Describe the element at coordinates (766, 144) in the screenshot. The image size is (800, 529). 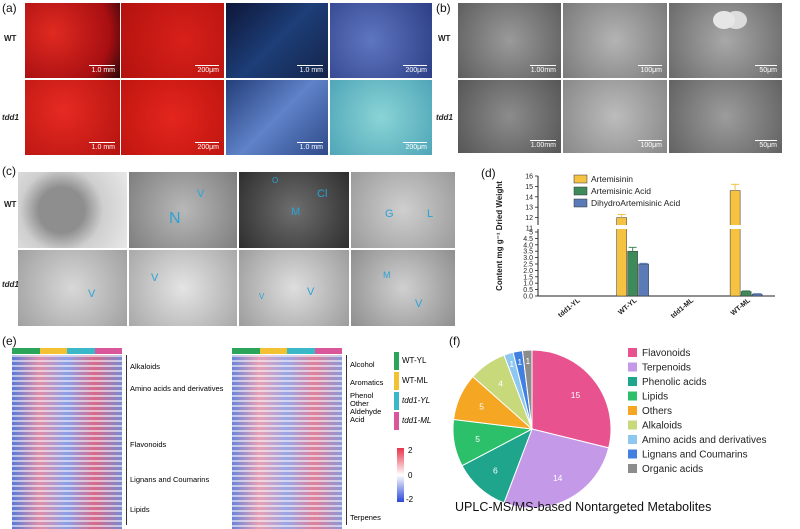
I see `scale-bar: 50μm` at that location.